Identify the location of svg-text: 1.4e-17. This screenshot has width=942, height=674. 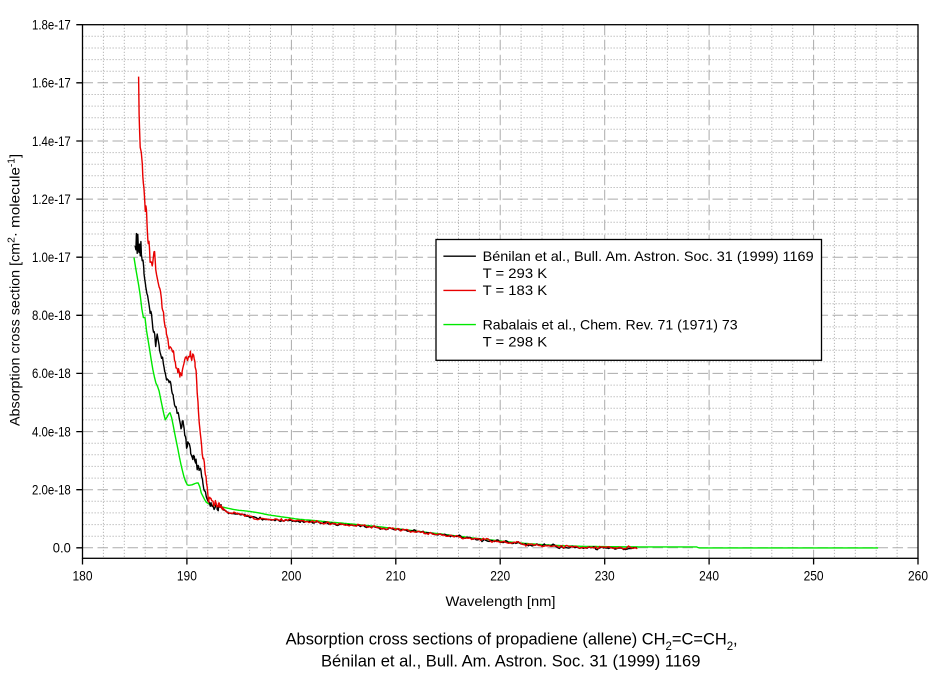
(51, 141).